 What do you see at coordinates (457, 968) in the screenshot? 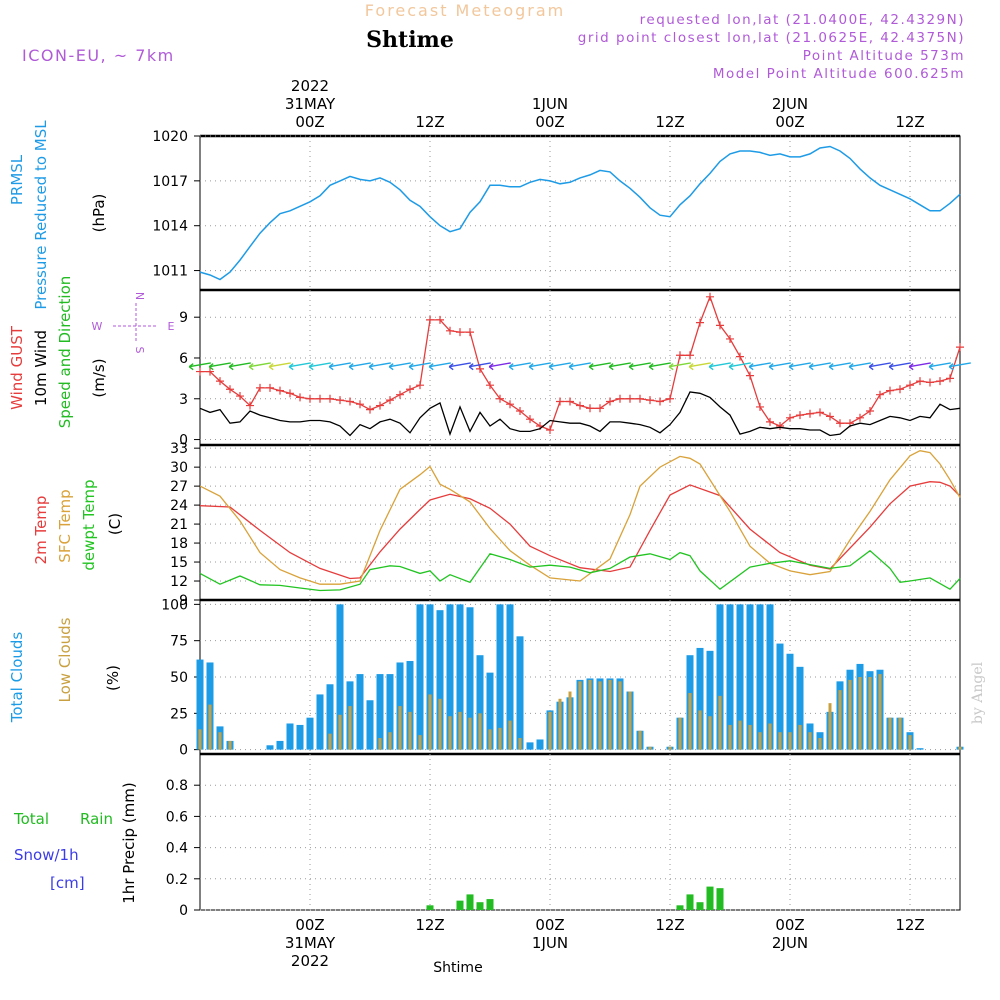
I see `footer-location: Shtime` at bounding box center [457, 968].